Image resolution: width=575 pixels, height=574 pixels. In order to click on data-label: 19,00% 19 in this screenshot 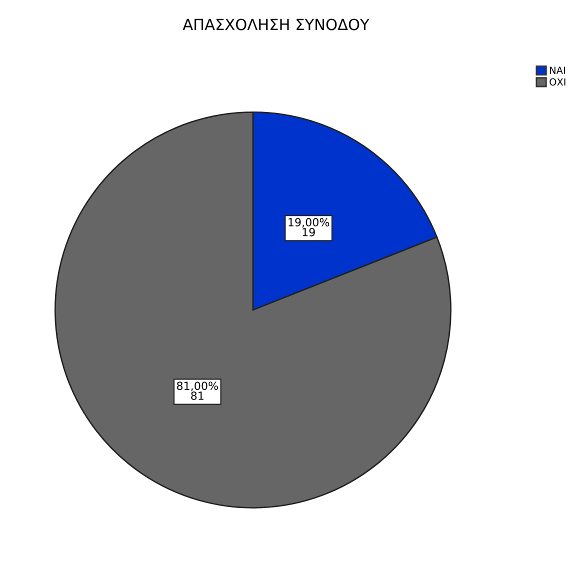, I will do `click(309, 227)`.